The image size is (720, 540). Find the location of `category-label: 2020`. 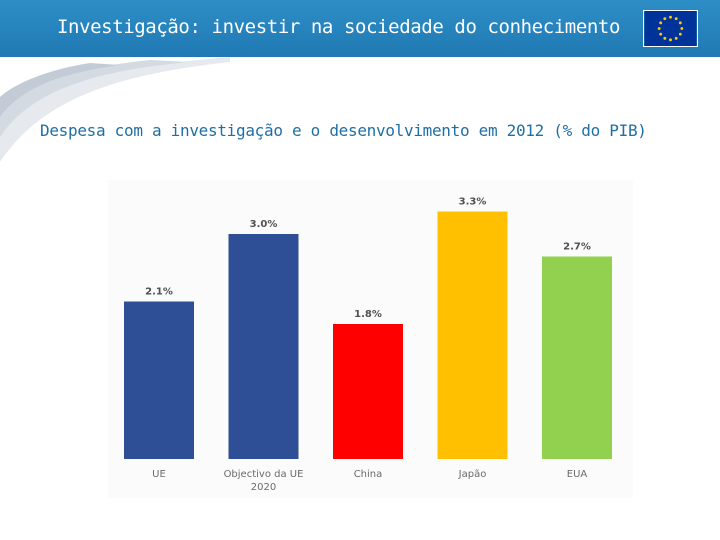

category-label: 2020 is located at coordinates (263, 487).